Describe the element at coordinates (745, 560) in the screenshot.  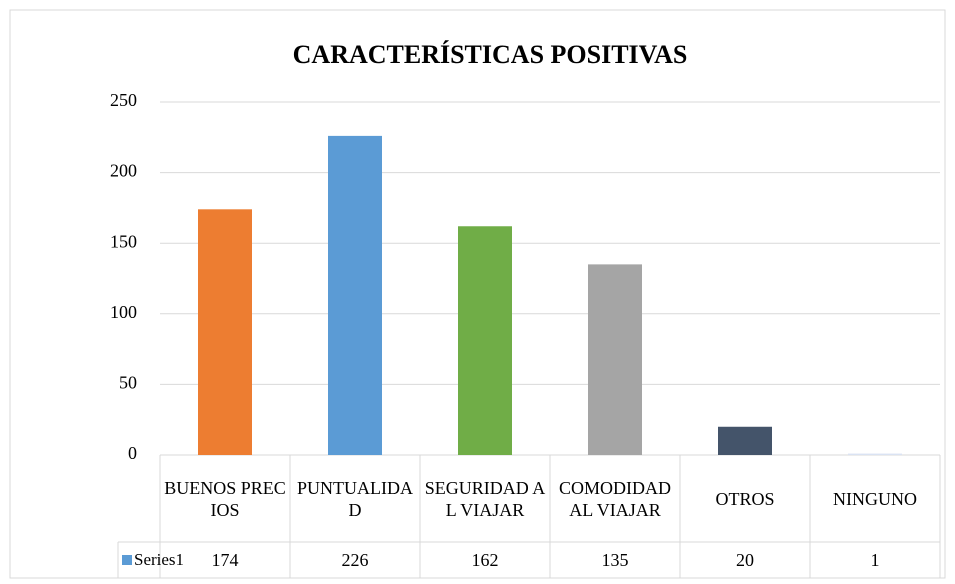
I see `table-value: 20` at that location.